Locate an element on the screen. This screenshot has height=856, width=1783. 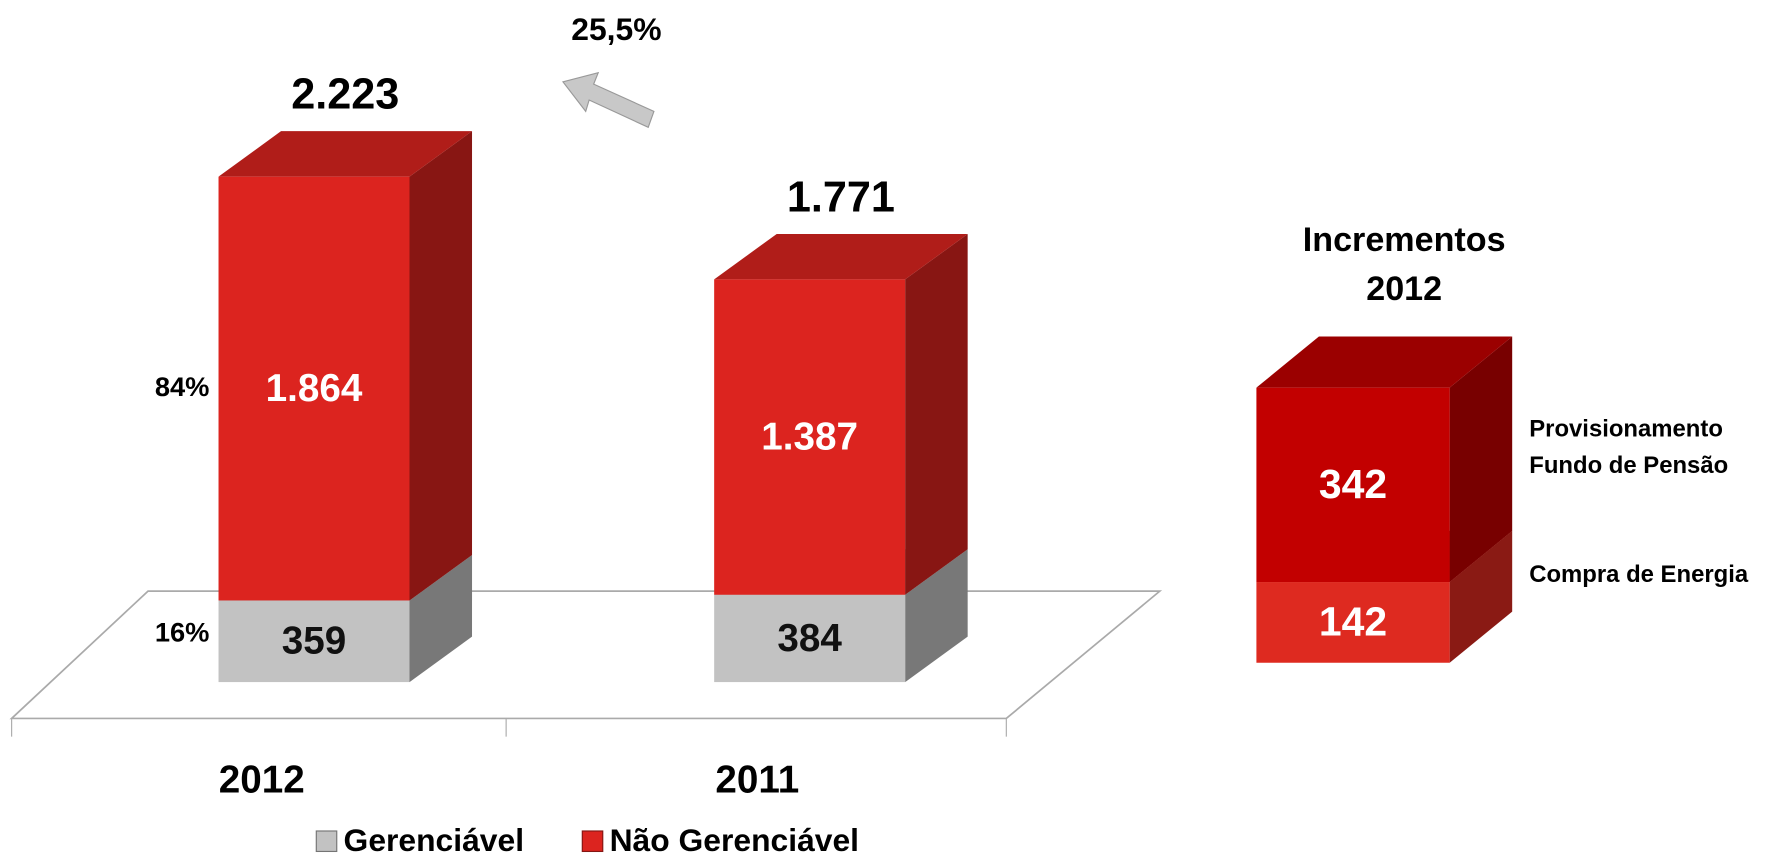
value-label: 342 is located at coordinates (1353, 484).